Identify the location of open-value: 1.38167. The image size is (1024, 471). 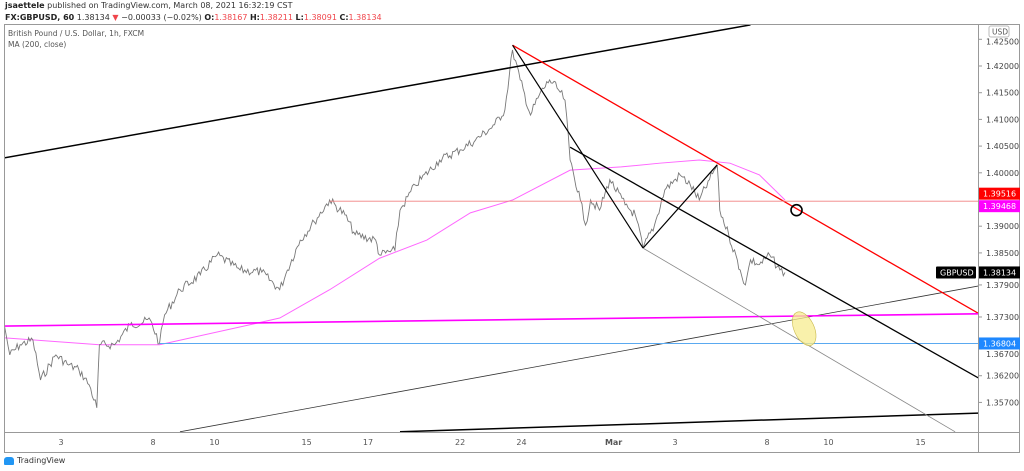
(231, 17).